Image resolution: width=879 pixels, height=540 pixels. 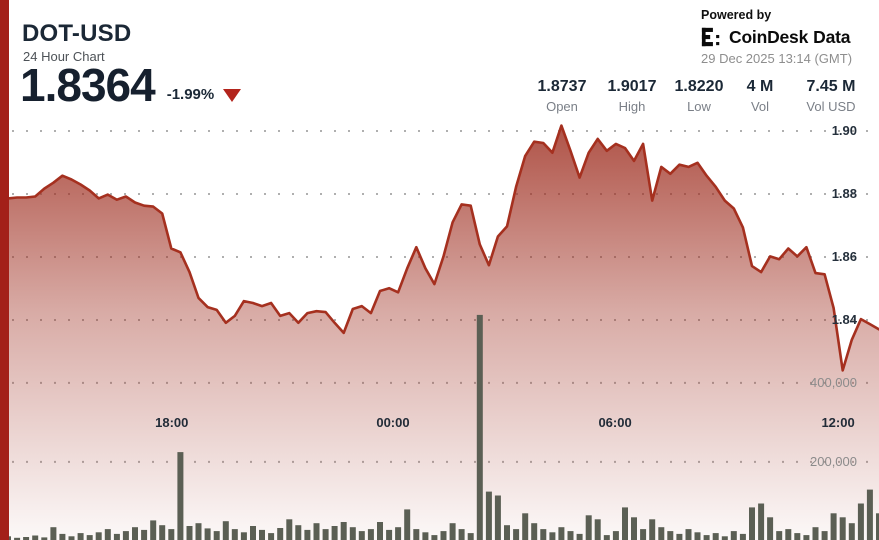 What do you see at coordinates (769, 36) in the screenshot?
I see `brand-name-coindesk: CoinDesk` at bounding box center [769, 36].